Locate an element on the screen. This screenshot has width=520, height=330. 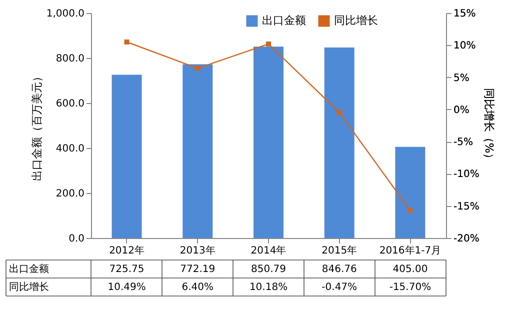
data-label: 725.75 is located at coordinates (126, 269).